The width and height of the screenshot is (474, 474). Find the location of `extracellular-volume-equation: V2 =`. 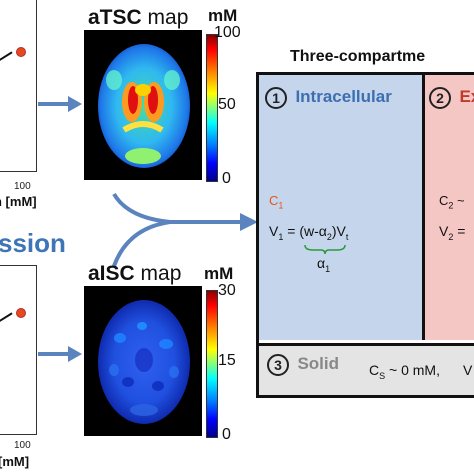

extracellular-volume-equation: V2 = is located at coordinates (452, 232).